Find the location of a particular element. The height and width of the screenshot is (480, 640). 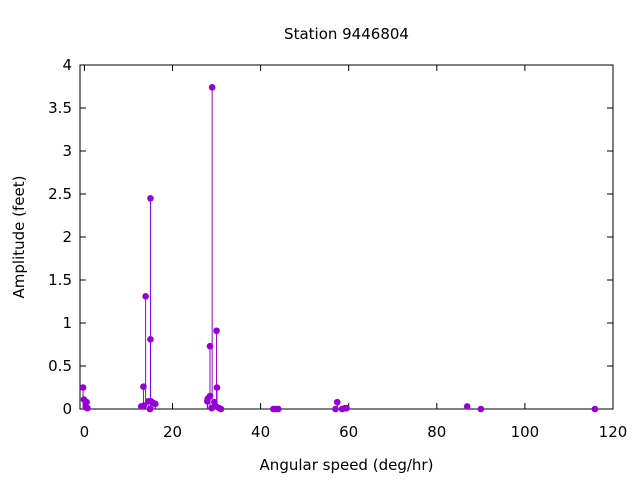

y-tick-label: 3 is located at coordinates (67, 151).